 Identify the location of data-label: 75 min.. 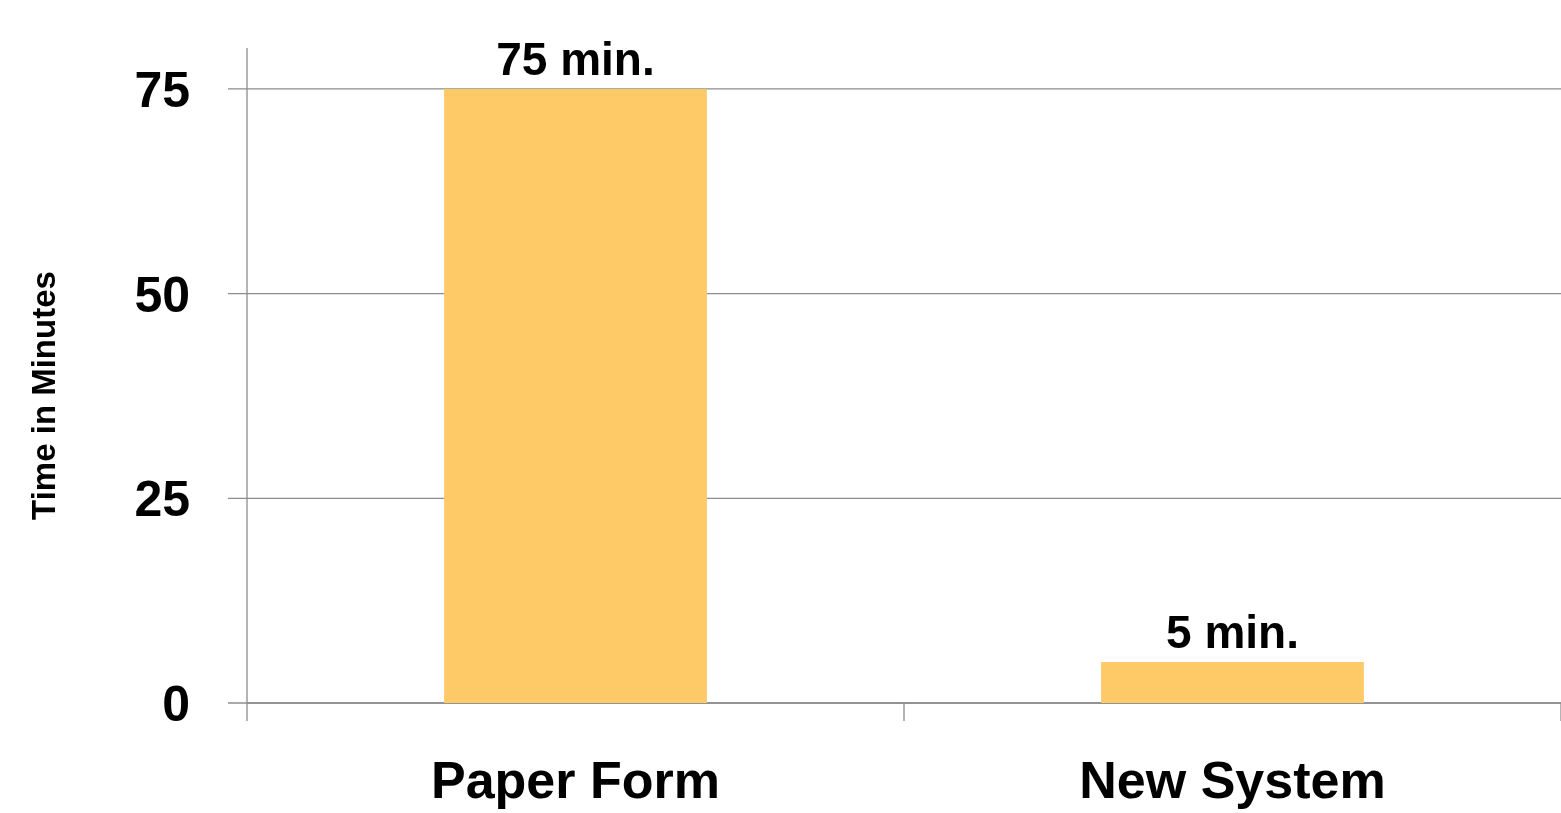
(575, 58).